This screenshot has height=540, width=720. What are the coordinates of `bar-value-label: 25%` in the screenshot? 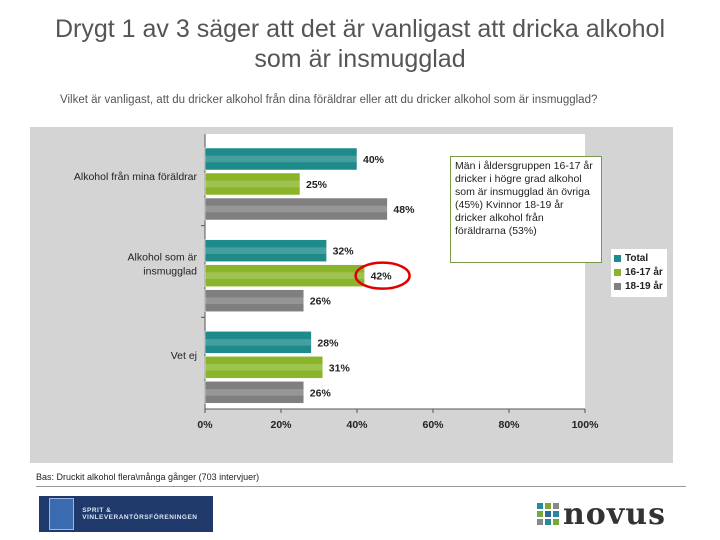 It's located at (317, 185).